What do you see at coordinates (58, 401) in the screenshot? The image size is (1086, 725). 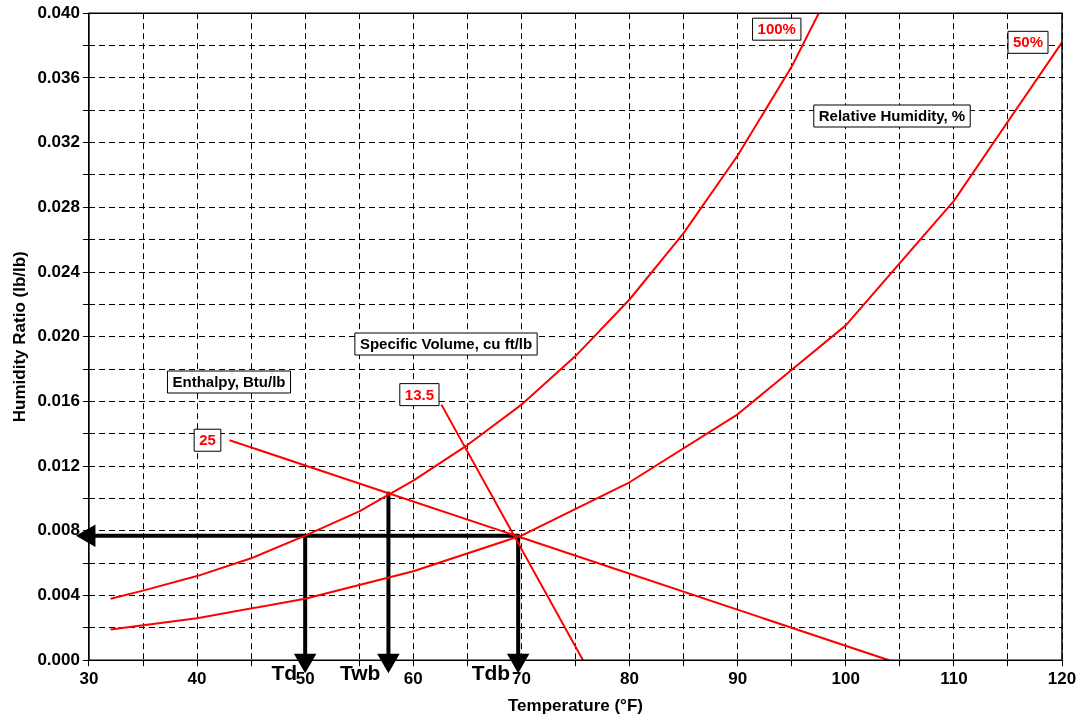 I see `y-tick-label: 0.016` at bounding box center [58, 401].